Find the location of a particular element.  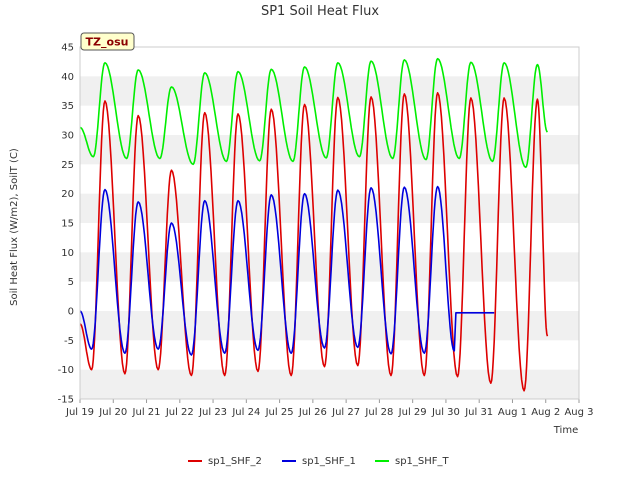

y-tick-label: 15 is located at coordinates (67, 224).